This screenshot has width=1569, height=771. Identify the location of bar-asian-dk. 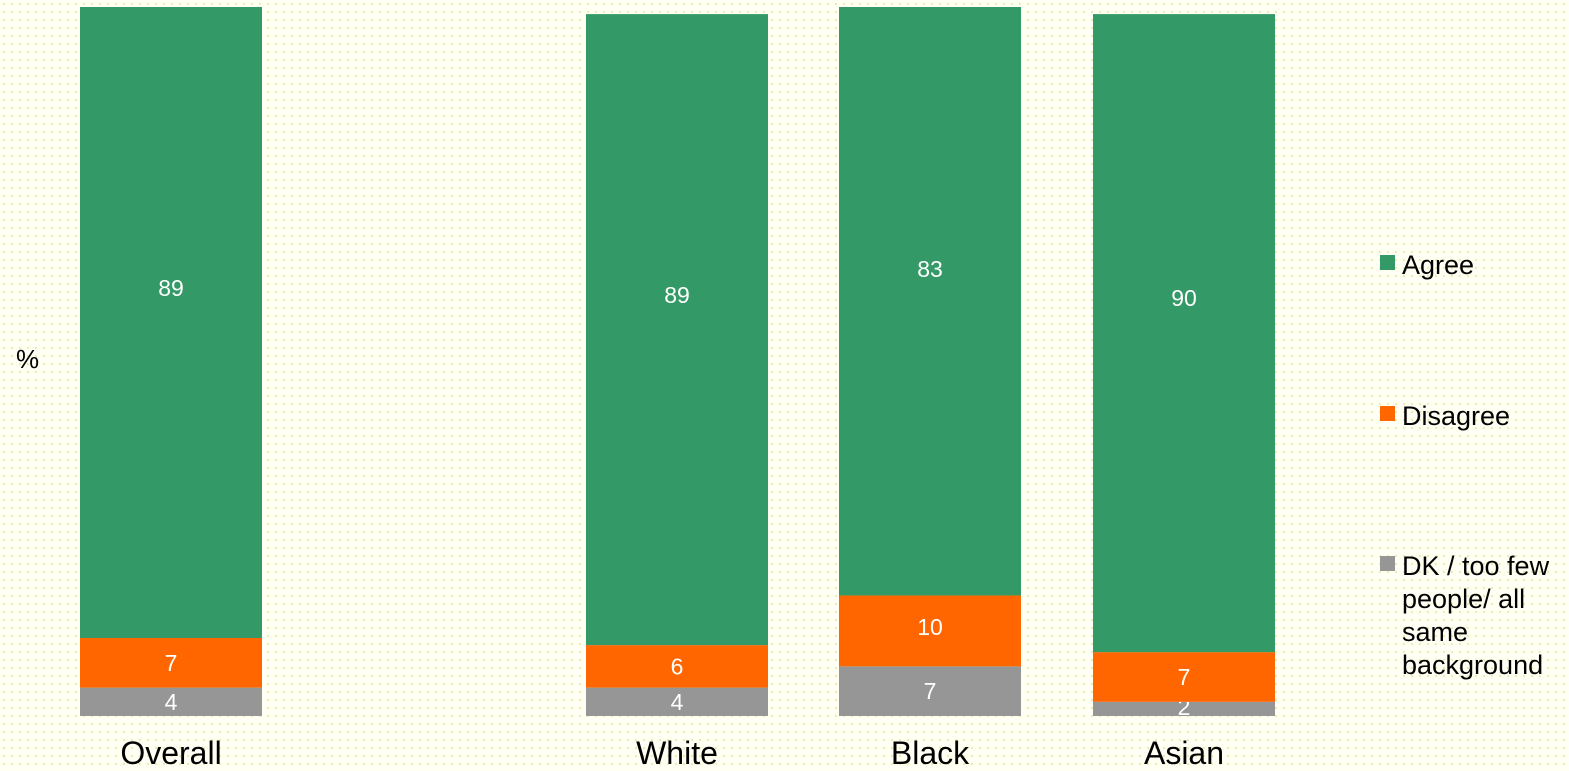
(1184, 708).